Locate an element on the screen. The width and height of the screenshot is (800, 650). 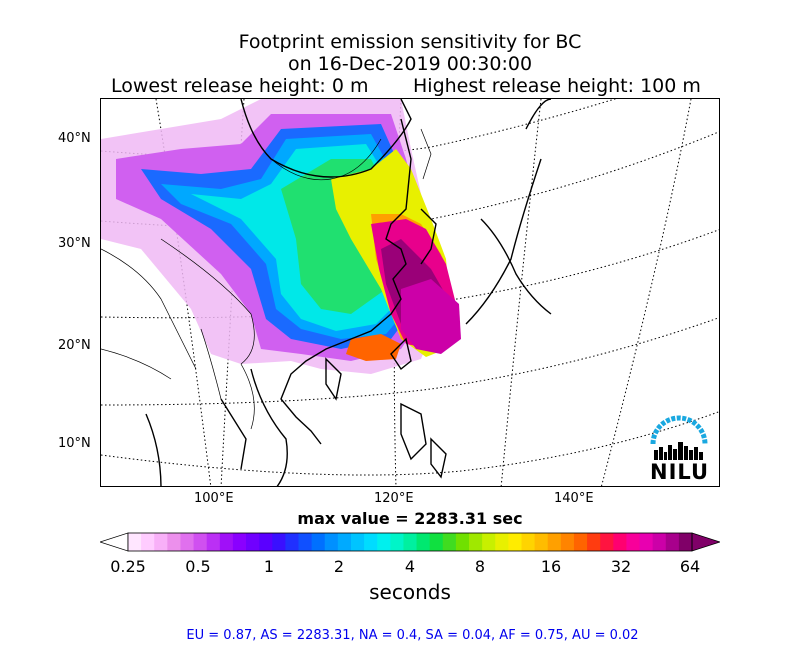
colorbar-tick-3: 2 is located at coordinates (339, 566).